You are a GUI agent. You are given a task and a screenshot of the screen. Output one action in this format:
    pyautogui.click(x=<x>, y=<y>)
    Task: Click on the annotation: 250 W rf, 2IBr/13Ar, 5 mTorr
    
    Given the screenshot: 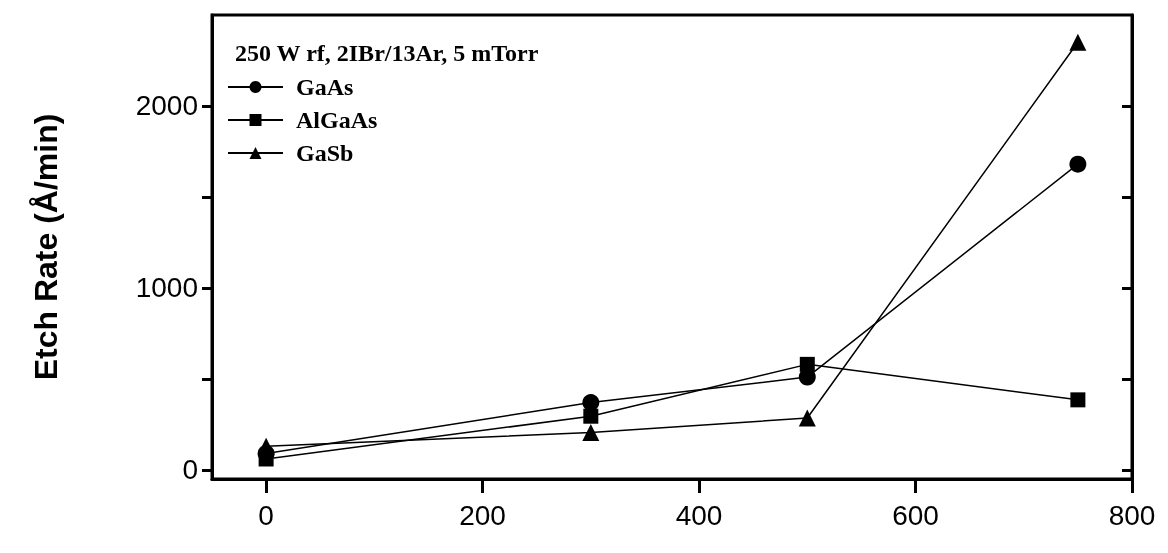 What is the action you would take?
    pyautogui.click(x=387, y=53)
    